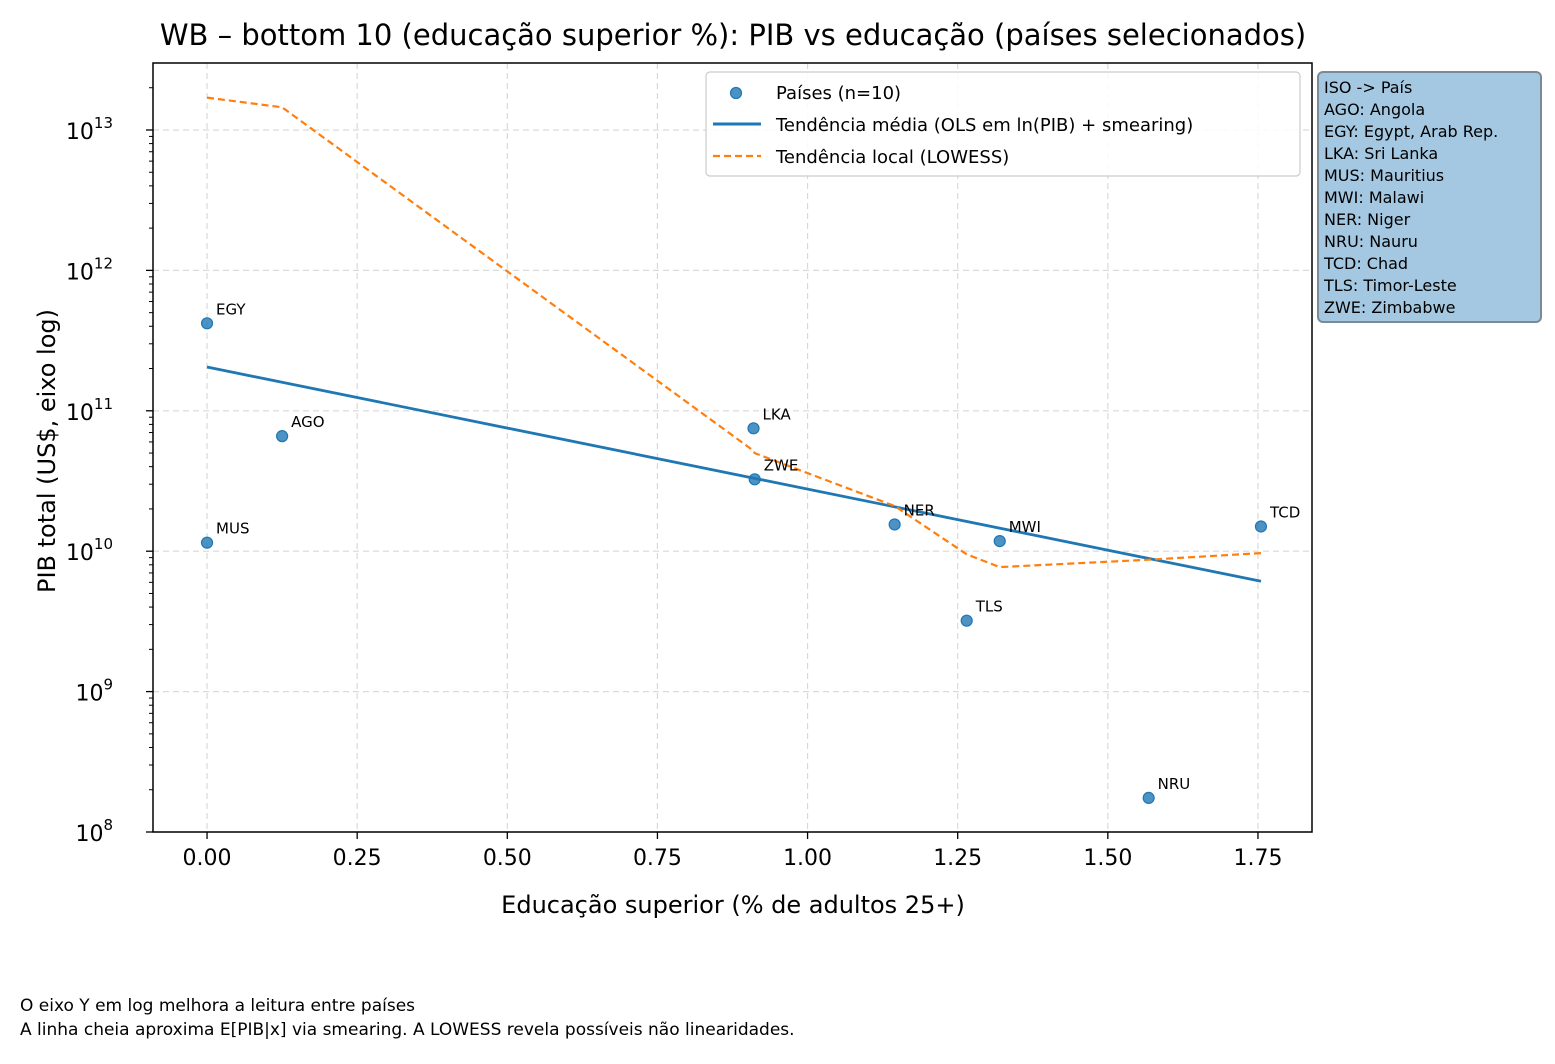 The height and width of the screenshot is (1064, 1555). What do you see at coordinates (89, 410) in the screenshot?
I see `y-tick-label: 10¹¹` at bounding box center [89, 410].